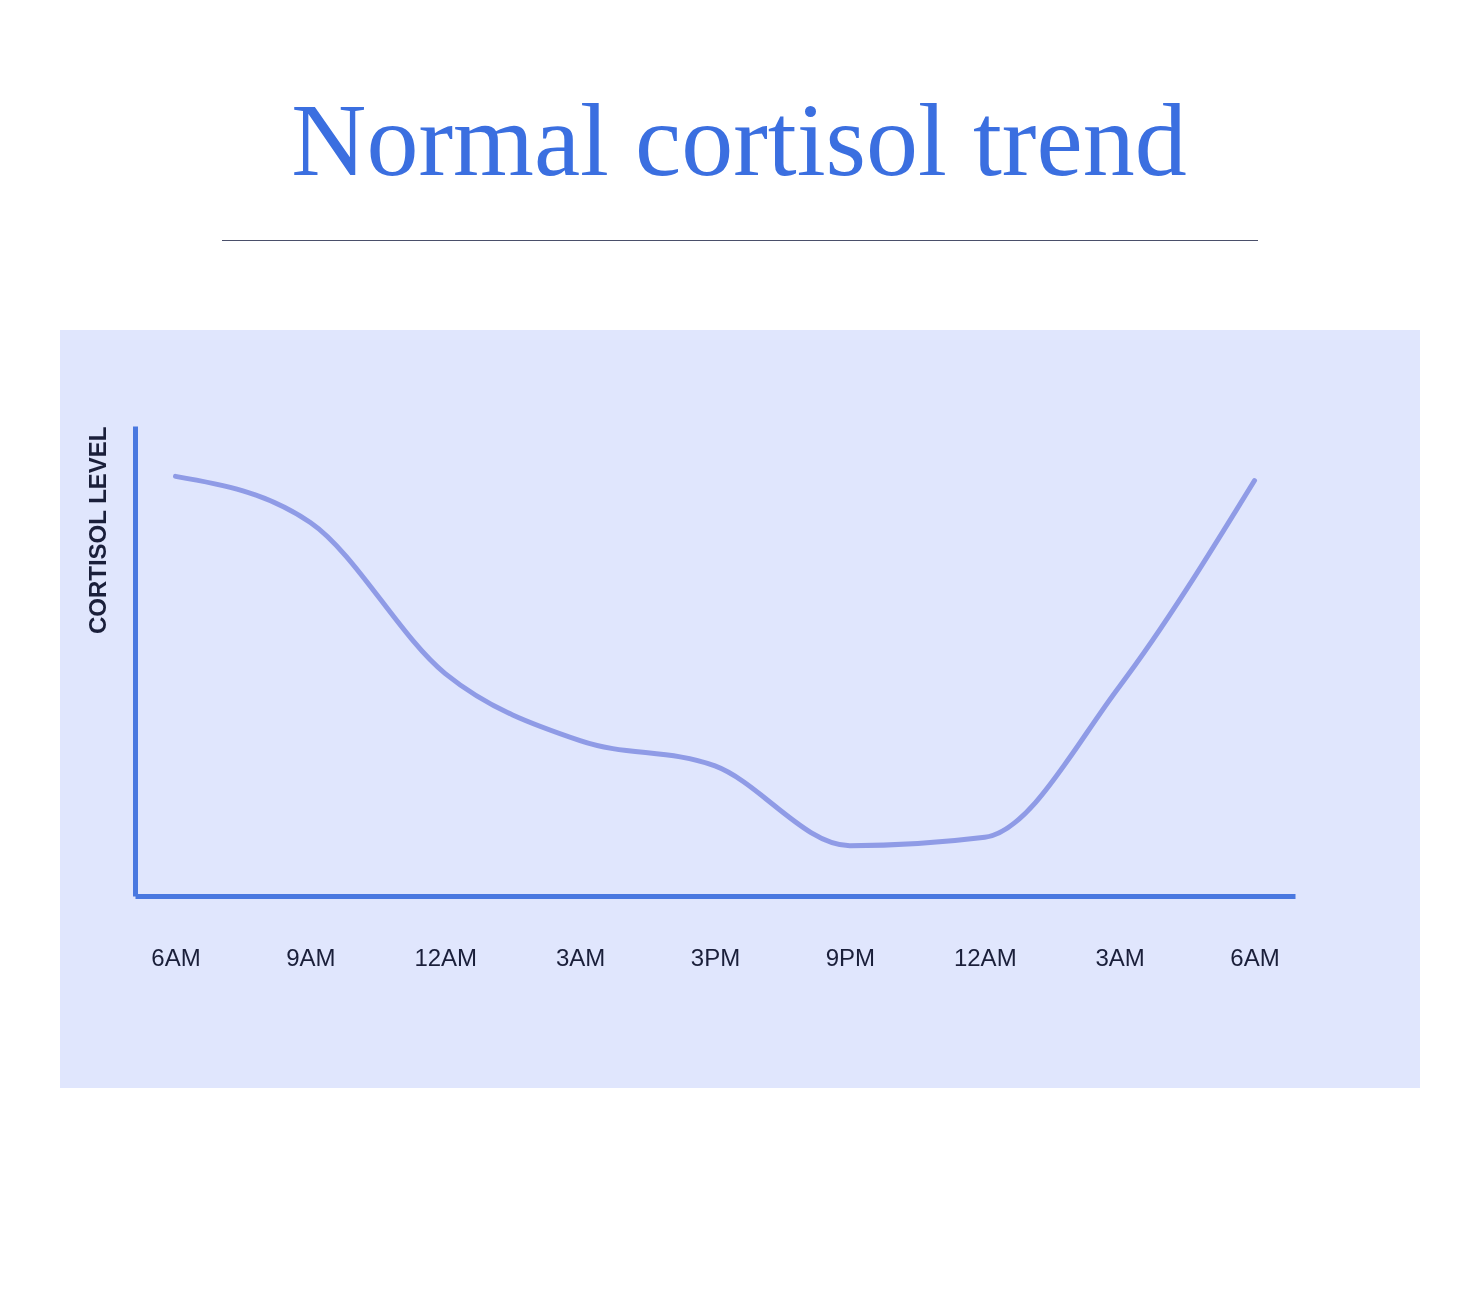  What do you see at coordinates (715, 957) in the screenshot?
I see `x-tick-label: 3PM` at bounding box center [715, 957].